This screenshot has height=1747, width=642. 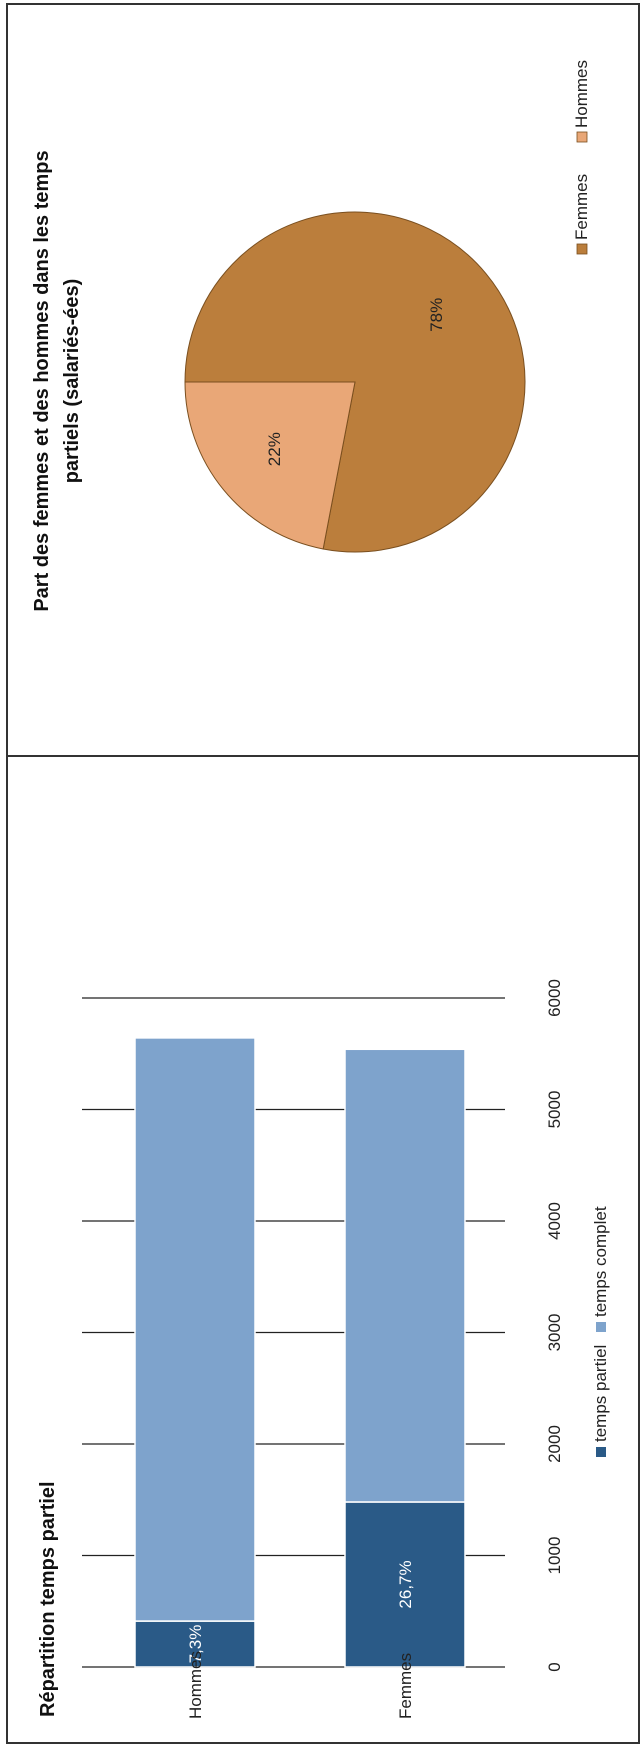 I want to click on pie-label-hommes: 22%, so click(x=274, y=449).